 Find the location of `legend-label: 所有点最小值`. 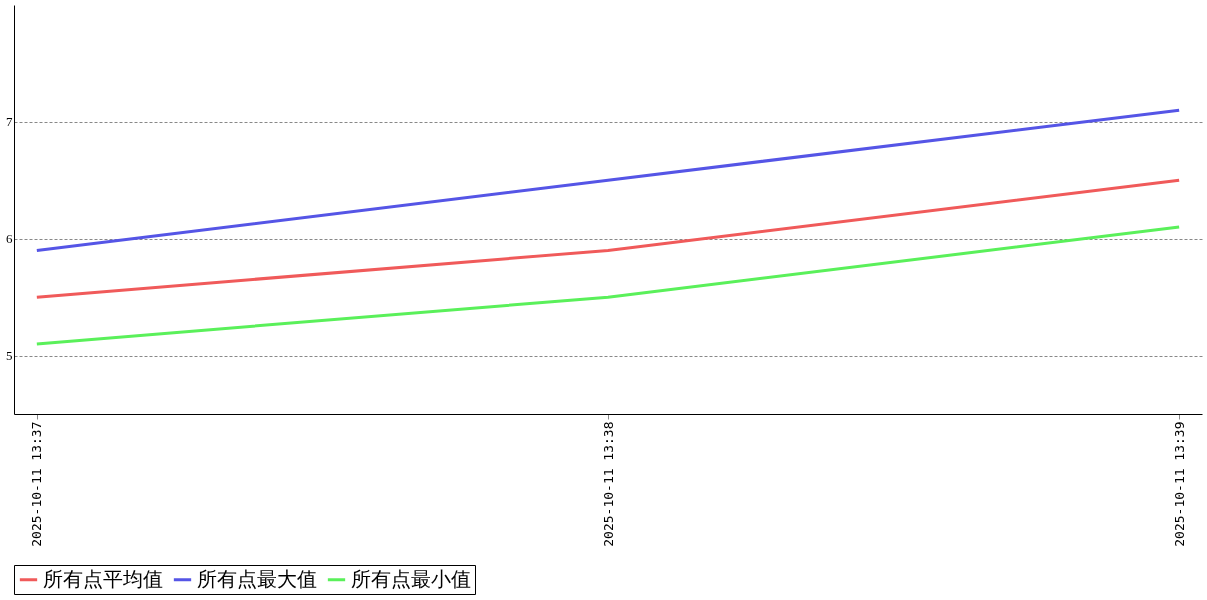

legend-label: 所有点最小值 is located at coordinates (411, 578).